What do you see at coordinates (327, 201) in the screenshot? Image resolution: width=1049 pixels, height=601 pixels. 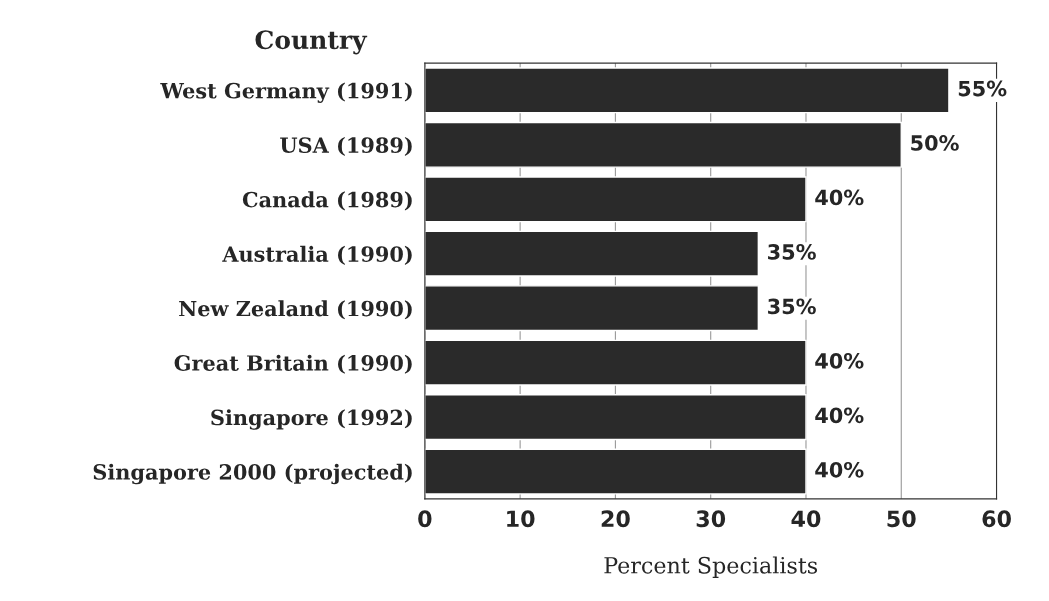 I see `y-tick-label: Canada (1989)` at bounding box center [327, 201].